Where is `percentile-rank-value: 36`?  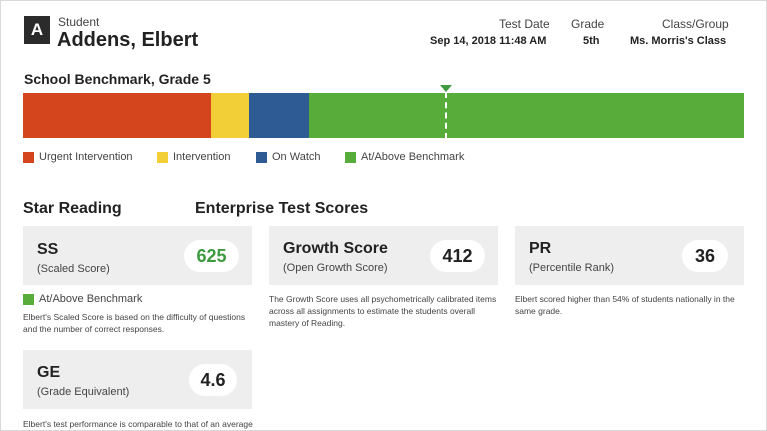 percentile-rank-value: 36 is located at coordinates (705, 256).